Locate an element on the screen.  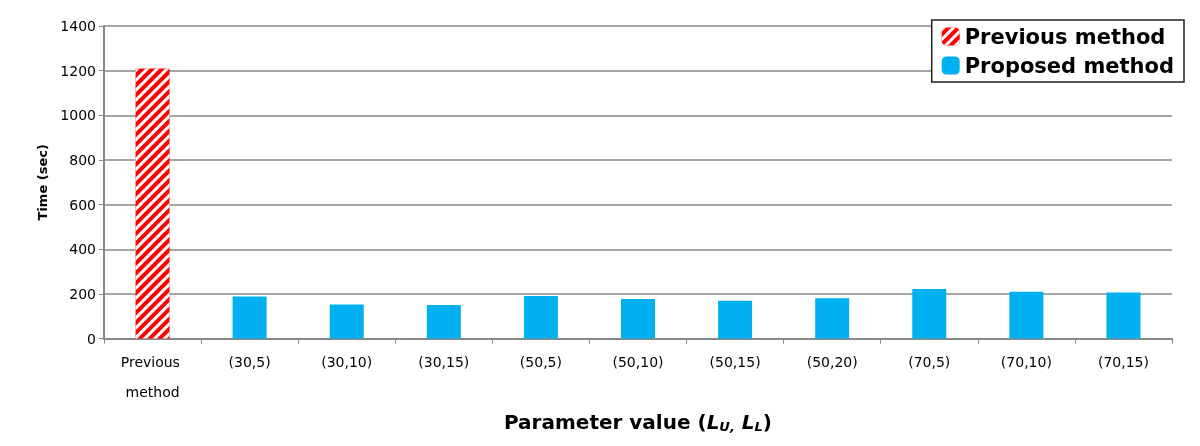
x-tick-label: (50,10) is located at coordinates (638, 361).